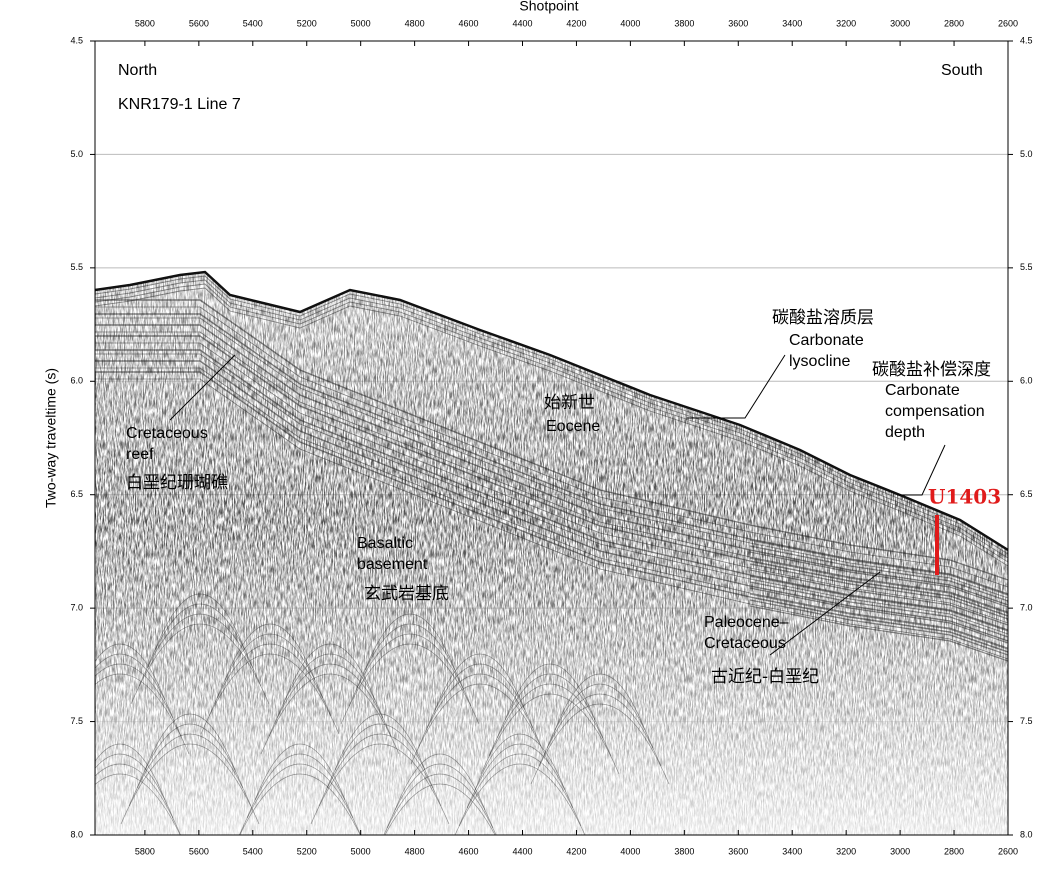 This screenshot has height=876, width=1056. I want to click on y-axis-title: Two-way traveltime (s), so click(51, 438).